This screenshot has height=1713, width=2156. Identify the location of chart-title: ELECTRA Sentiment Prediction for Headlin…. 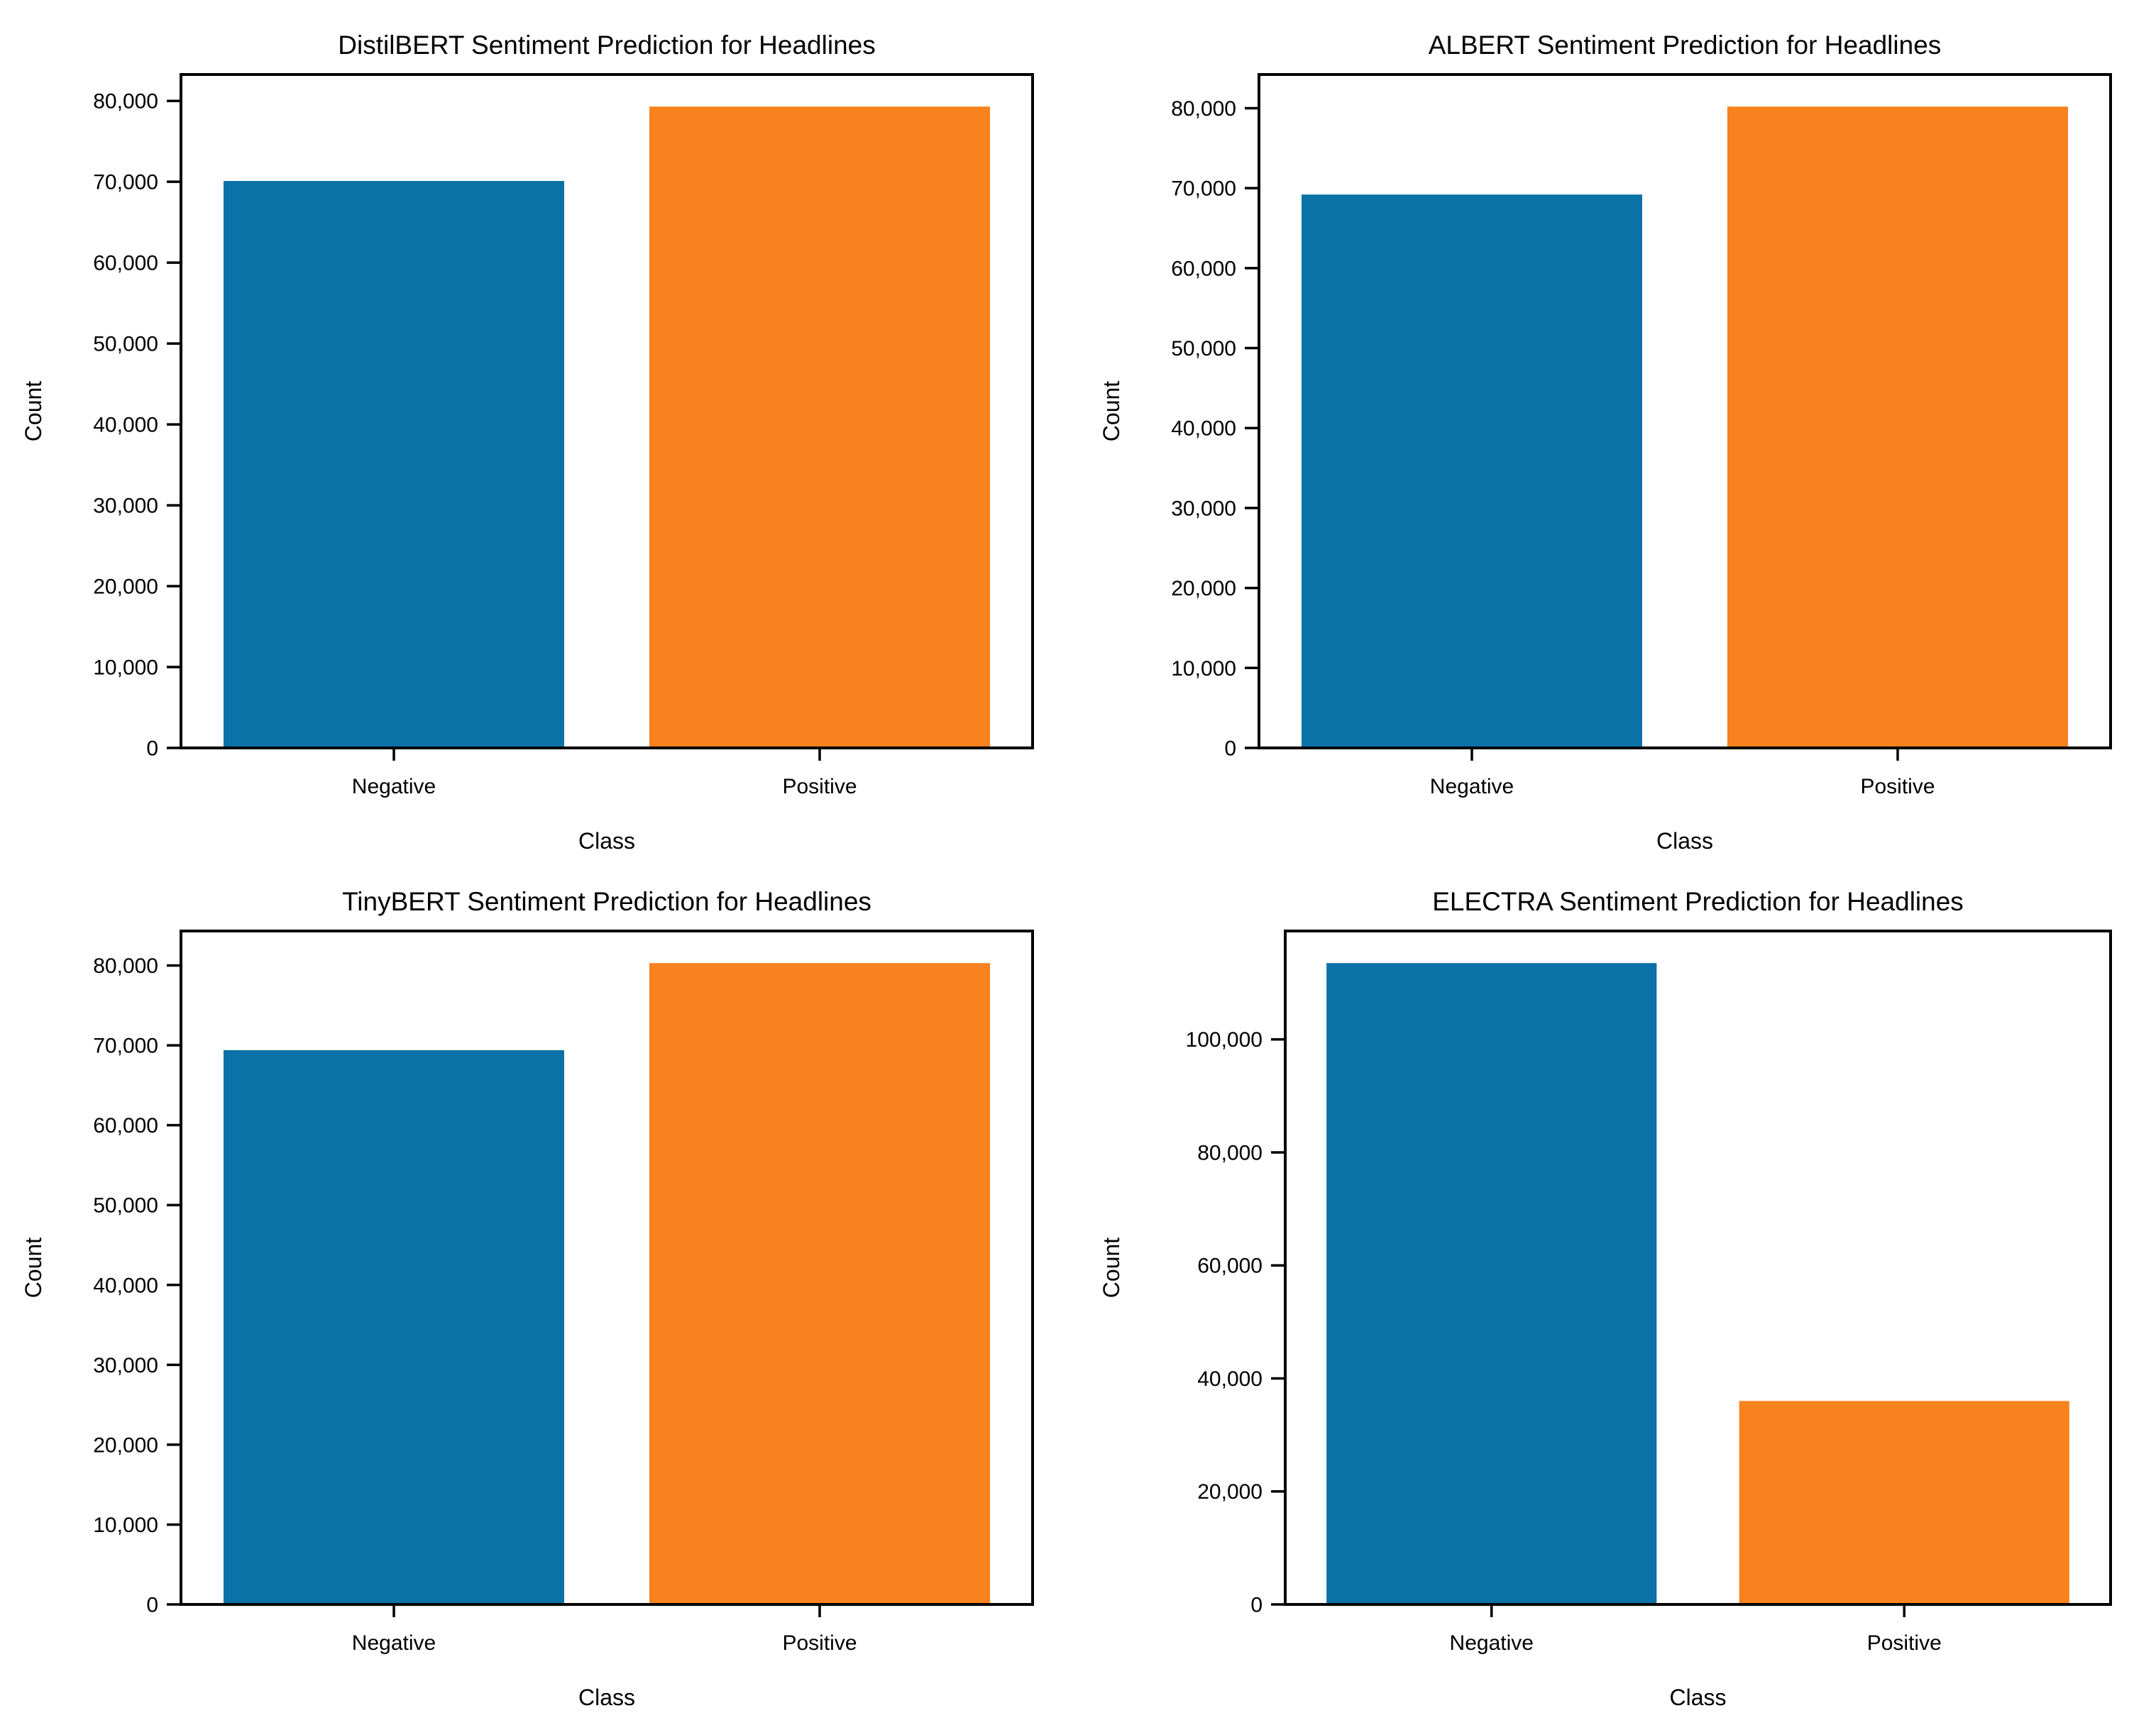
(1698, 901).